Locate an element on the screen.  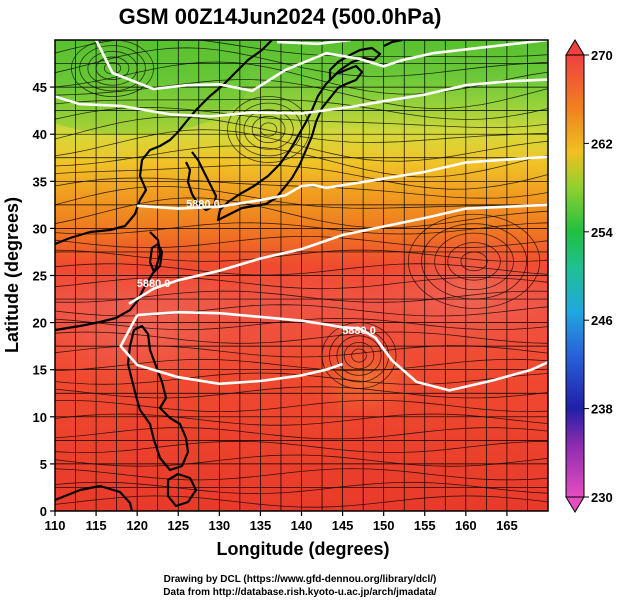
x-tick-label: 125 is located at coordinates (178, 525).